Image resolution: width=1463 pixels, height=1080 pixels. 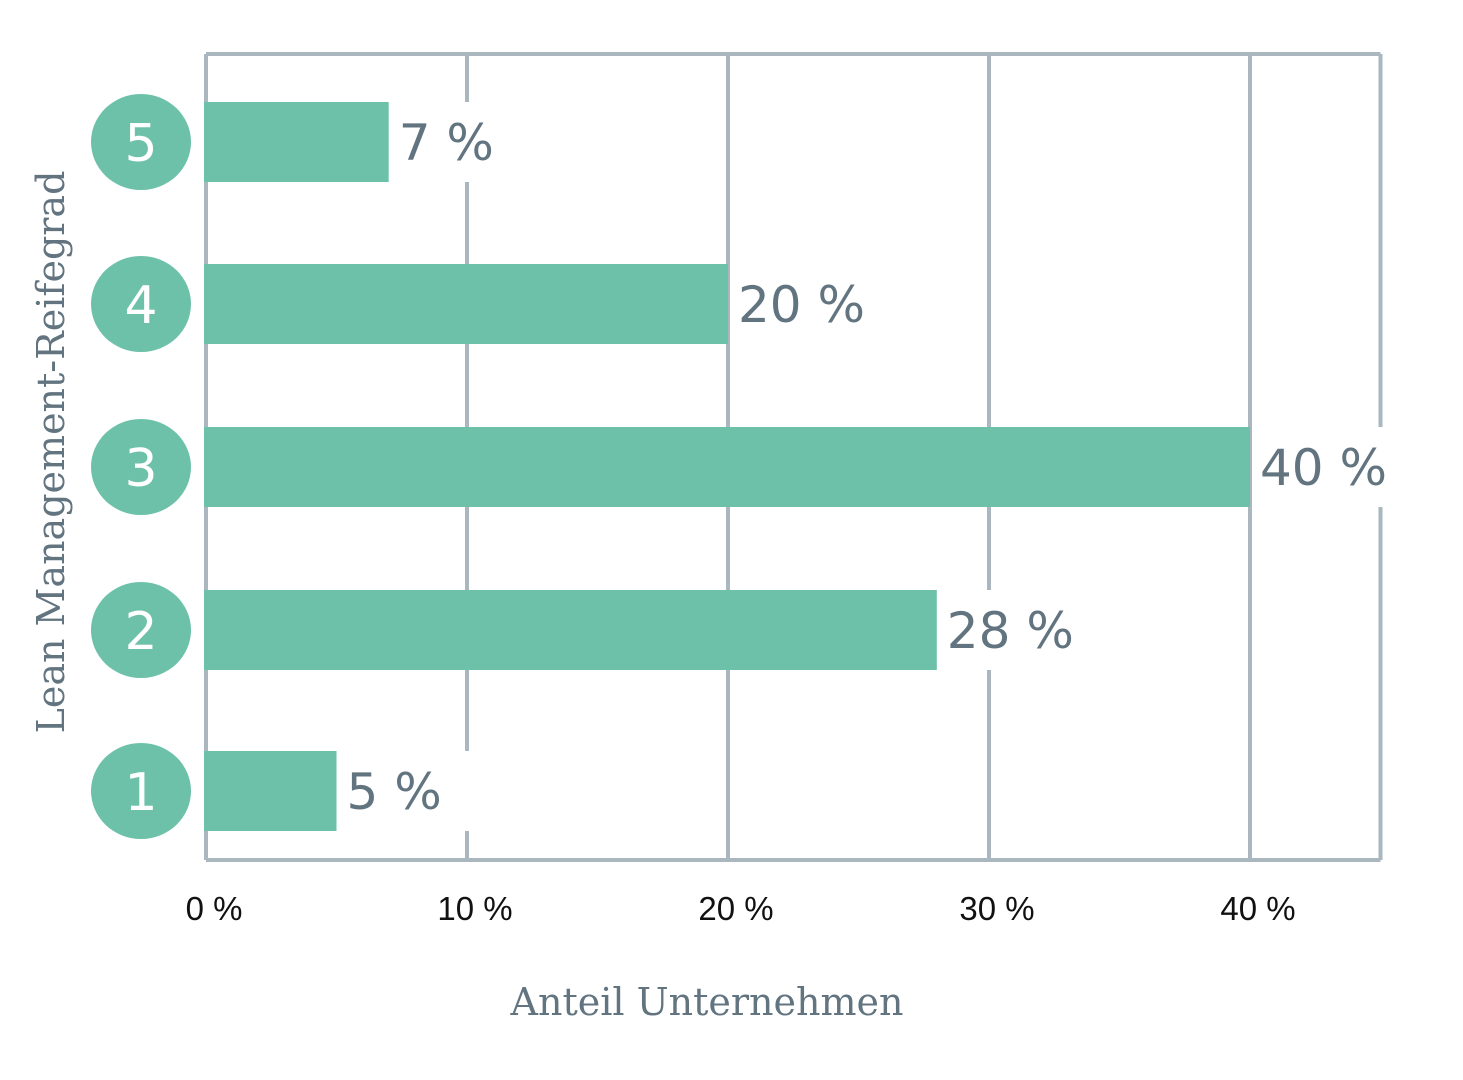 I want to click on value-label-2: 28 %, so click(x=1010, y=631).